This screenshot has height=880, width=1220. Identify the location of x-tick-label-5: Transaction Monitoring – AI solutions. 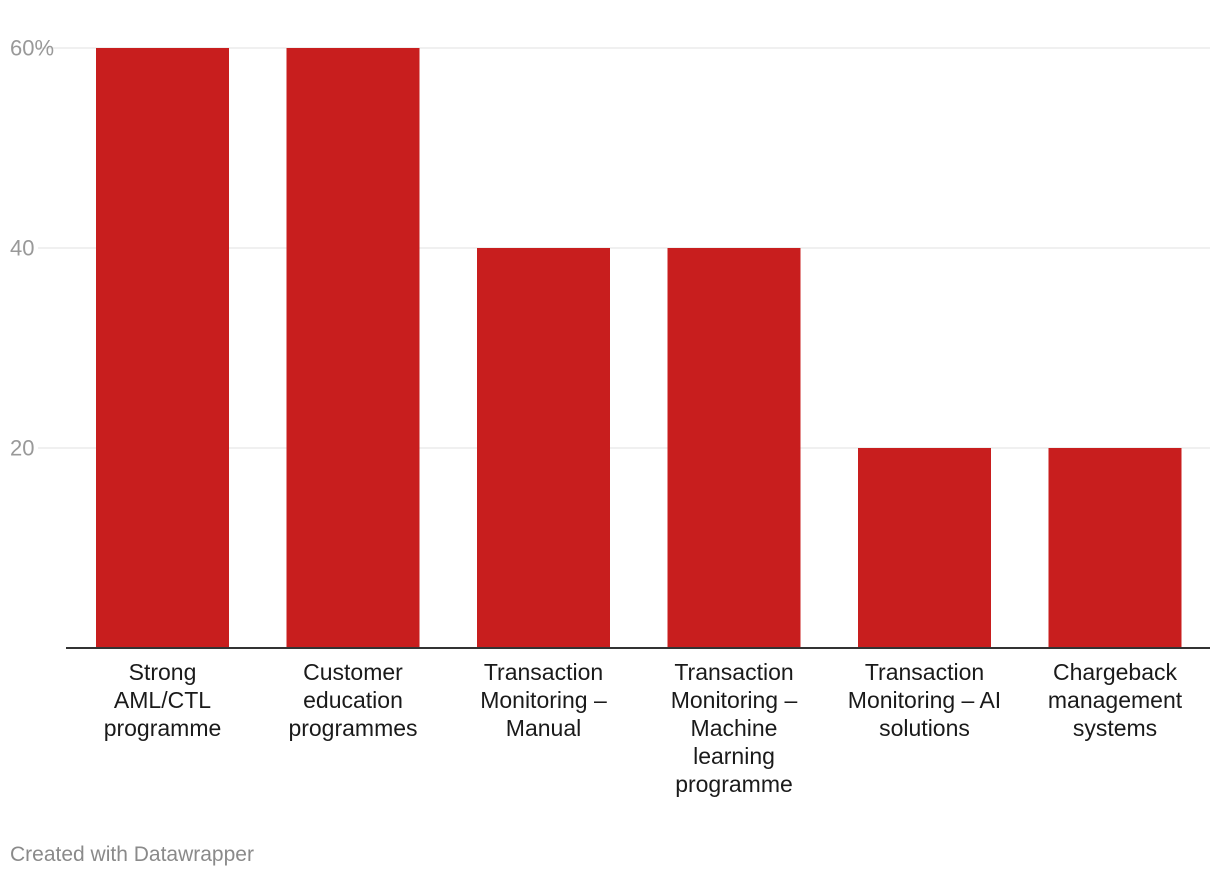
(924, 700).